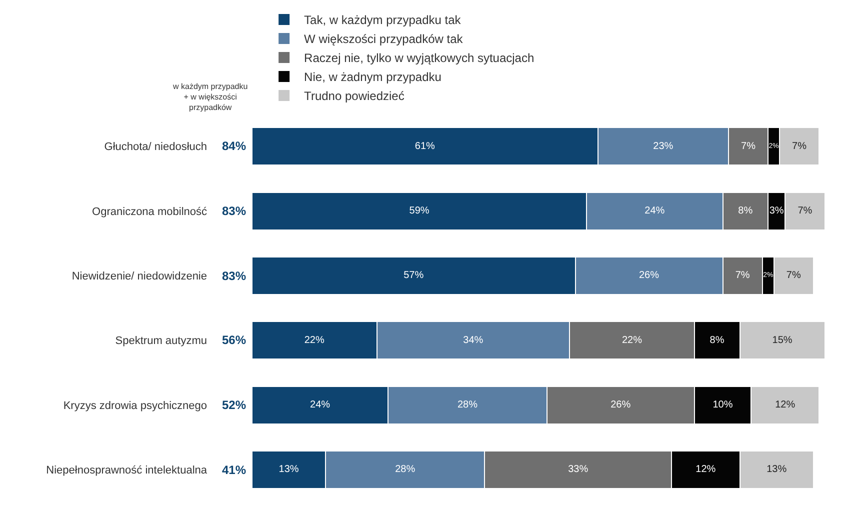  Describe the element at coordinates (135, 406) in the screenshot. I see `y-tick-label: Kryzys zdrowia psychicznego` at that location.